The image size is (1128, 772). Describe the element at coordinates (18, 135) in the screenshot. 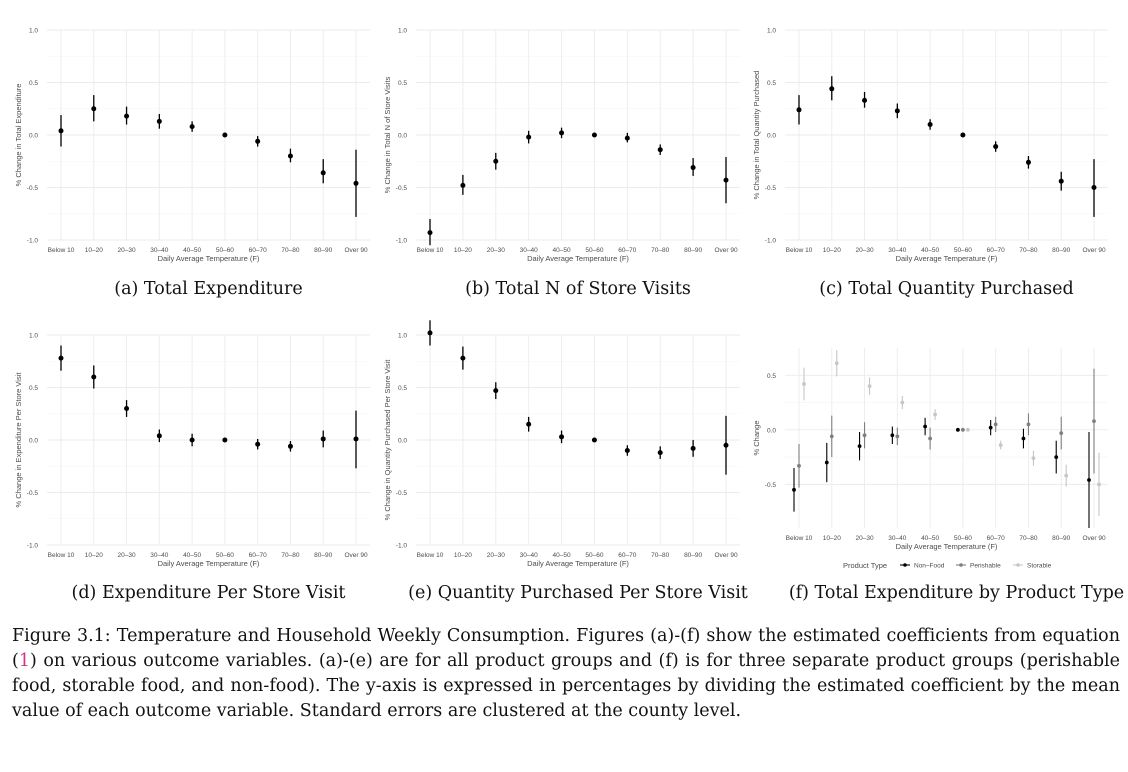

I see `y-axis-title: % Change in Total Expenditure` at that location.